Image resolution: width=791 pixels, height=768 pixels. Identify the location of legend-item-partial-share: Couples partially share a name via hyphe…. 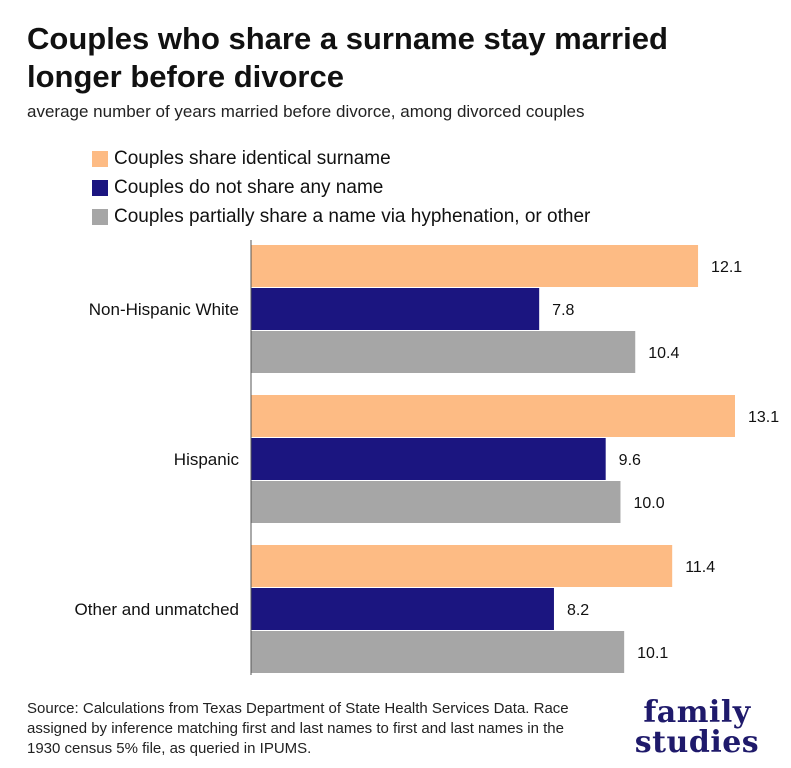
(341, 216).